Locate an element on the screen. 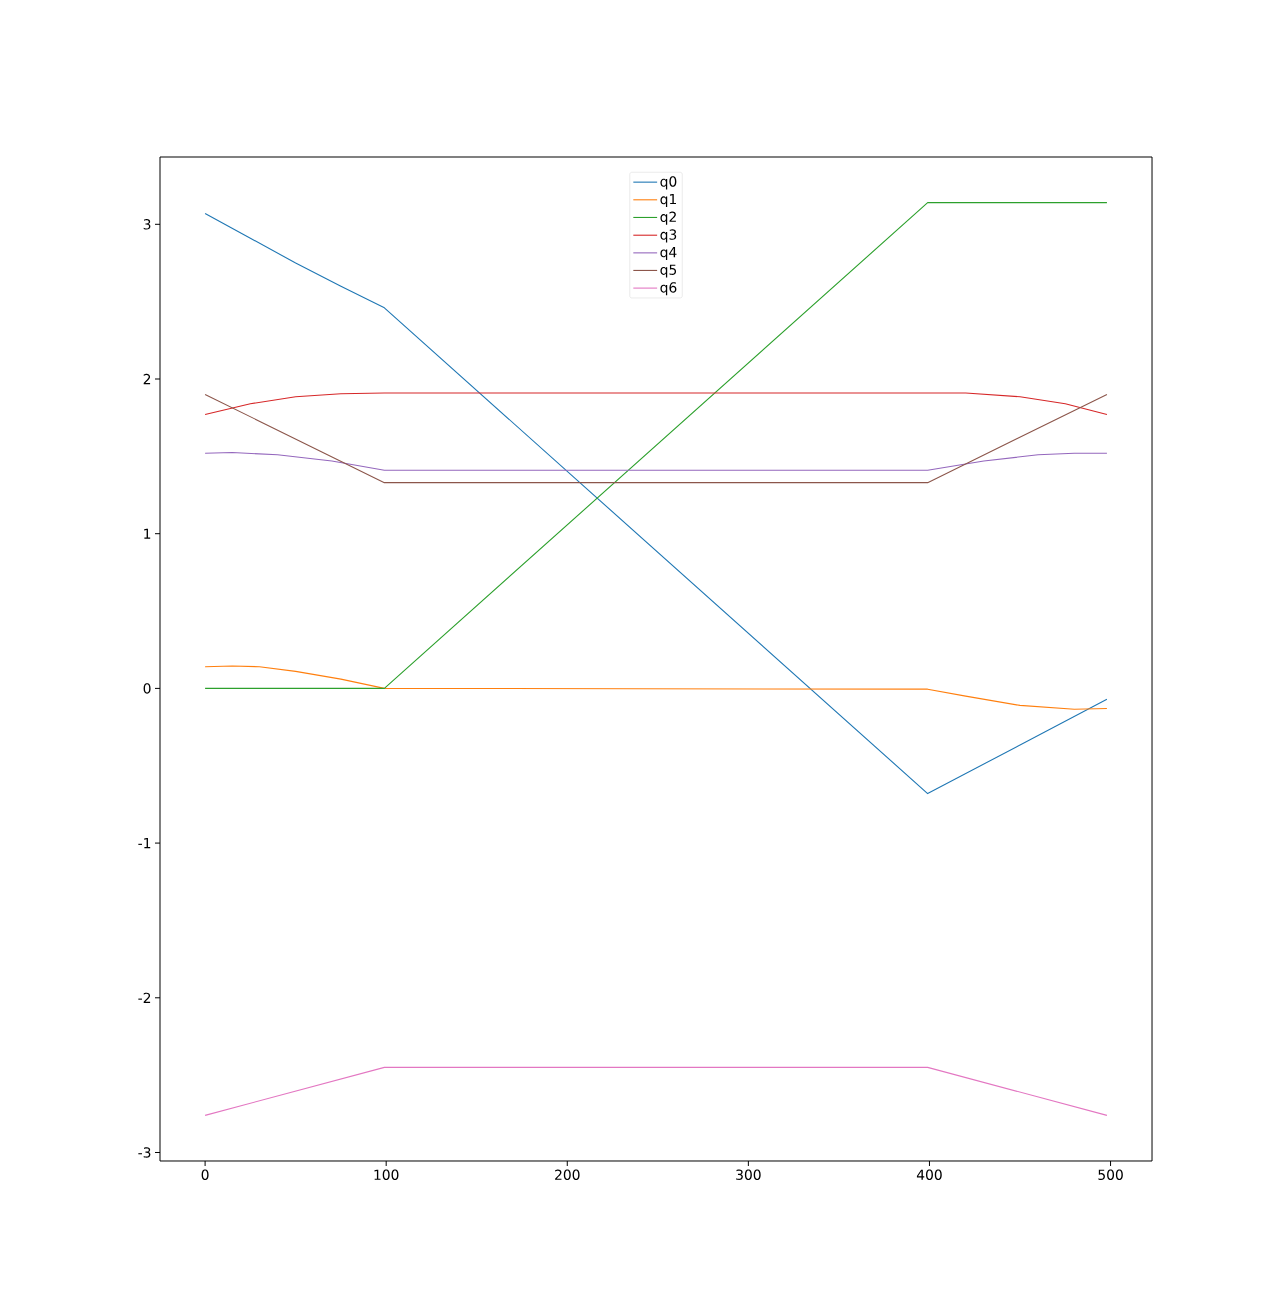 The height and width of the screenshot is (1305, 1280). legend-label: q5 is located at coordinates (668, 271).